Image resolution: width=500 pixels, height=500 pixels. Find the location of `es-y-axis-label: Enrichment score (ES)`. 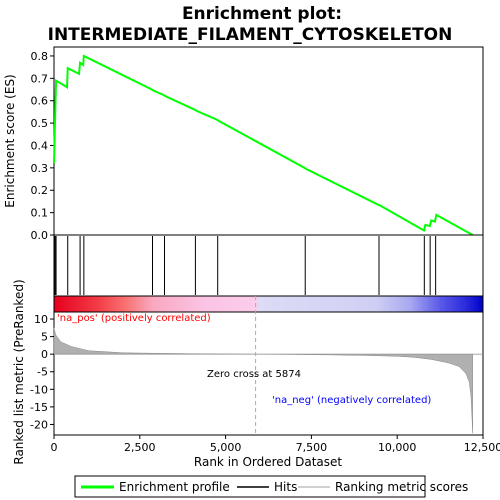

es-y-axis-label: Enrichment score (ES) is located at coordinates (10, 140).